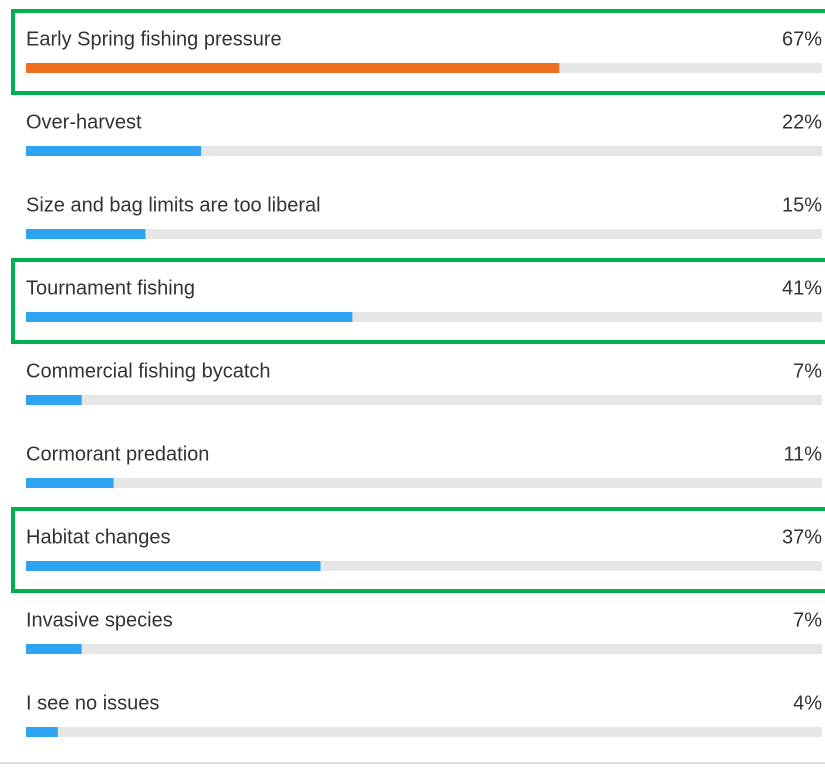 The image size is (825, 767). I want to click on option-label: Invasive species, so click(99, 620).